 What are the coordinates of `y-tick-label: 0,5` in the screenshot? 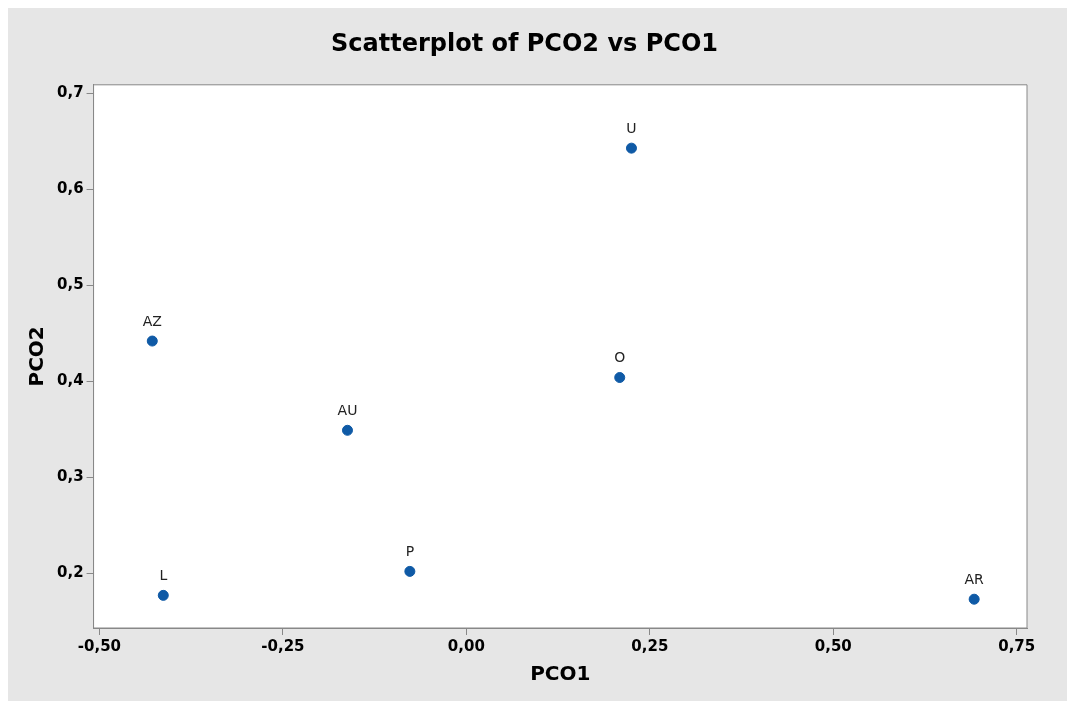 It's located at (70, 284).